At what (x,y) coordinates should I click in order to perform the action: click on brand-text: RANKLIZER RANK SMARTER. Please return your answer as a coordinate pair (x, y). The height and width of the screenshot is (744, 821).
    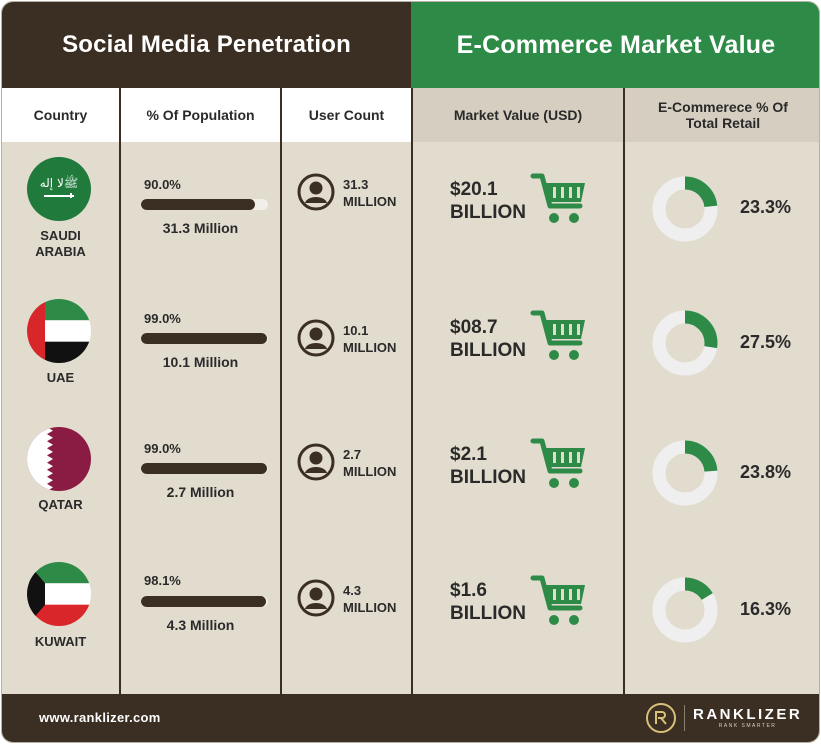
    Looking at the image, I should click on (748, 718).